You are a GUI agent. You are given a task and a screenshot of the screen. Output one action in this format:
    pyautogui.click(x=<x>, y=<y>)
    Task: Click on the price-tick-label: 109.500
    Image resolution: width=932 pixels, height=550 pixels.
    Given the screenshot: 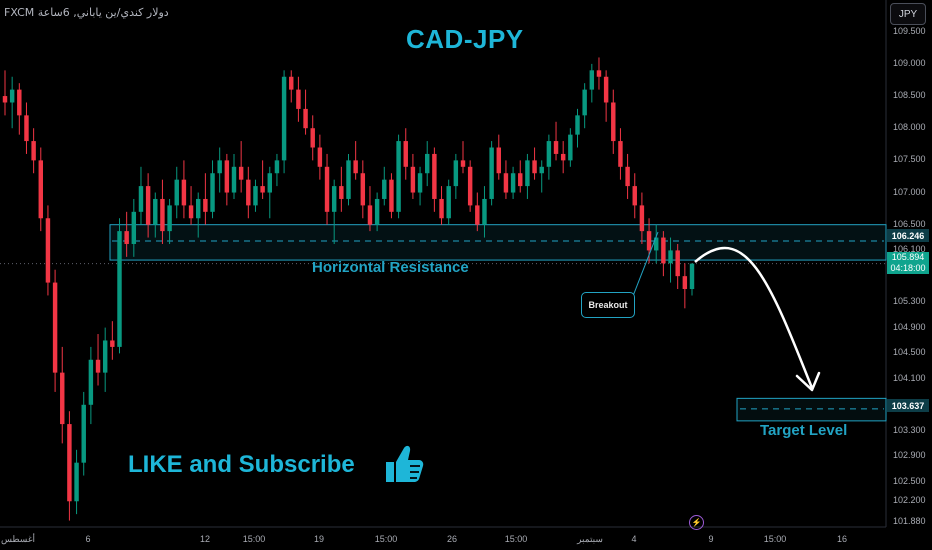 What is the action you would take?
    pyautogui.click(x=909, y=30)
    